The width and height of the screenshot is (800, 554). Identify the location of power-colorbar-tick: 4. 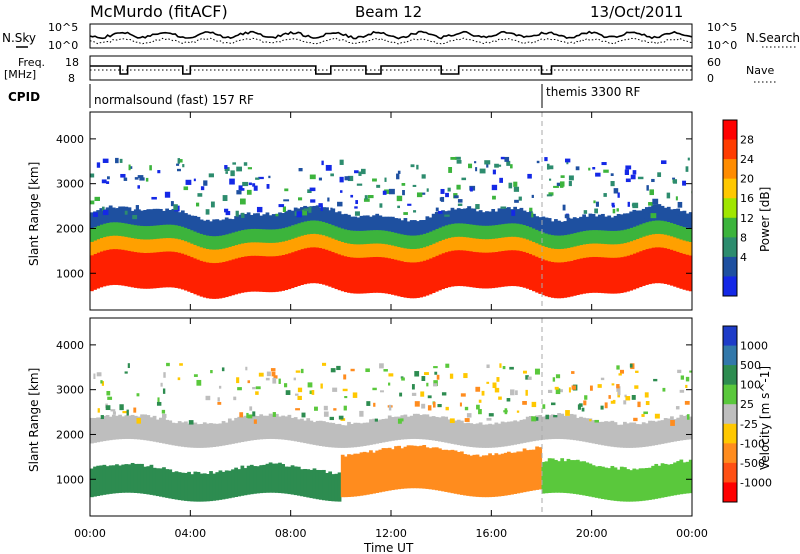
(743, 257).